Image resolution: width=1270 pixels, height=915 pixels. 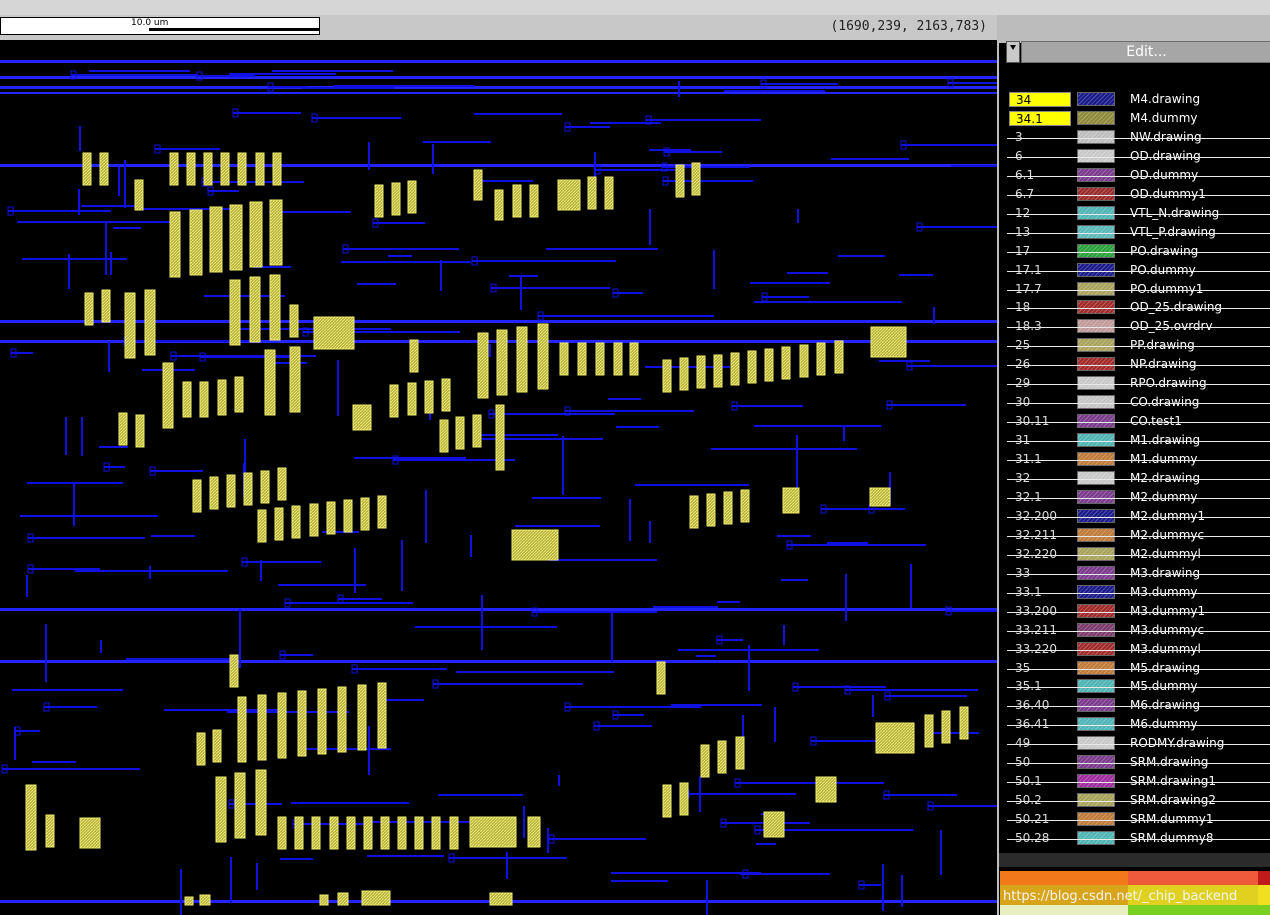 What do you see at coordinates (1023, 667) in the screenshot?
I see `layer-number: 35` at bounding box center [1023, 667].